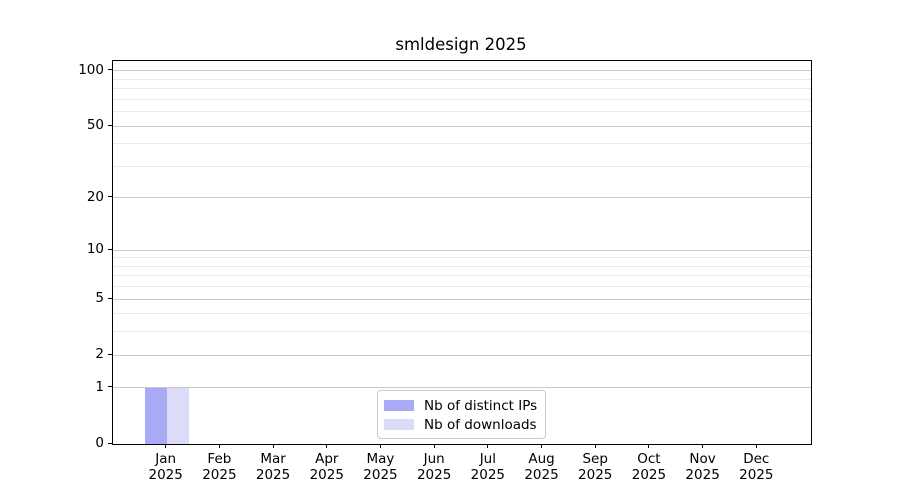  I want to click on x-tick-label: Sep 2025, so click(595, 467).